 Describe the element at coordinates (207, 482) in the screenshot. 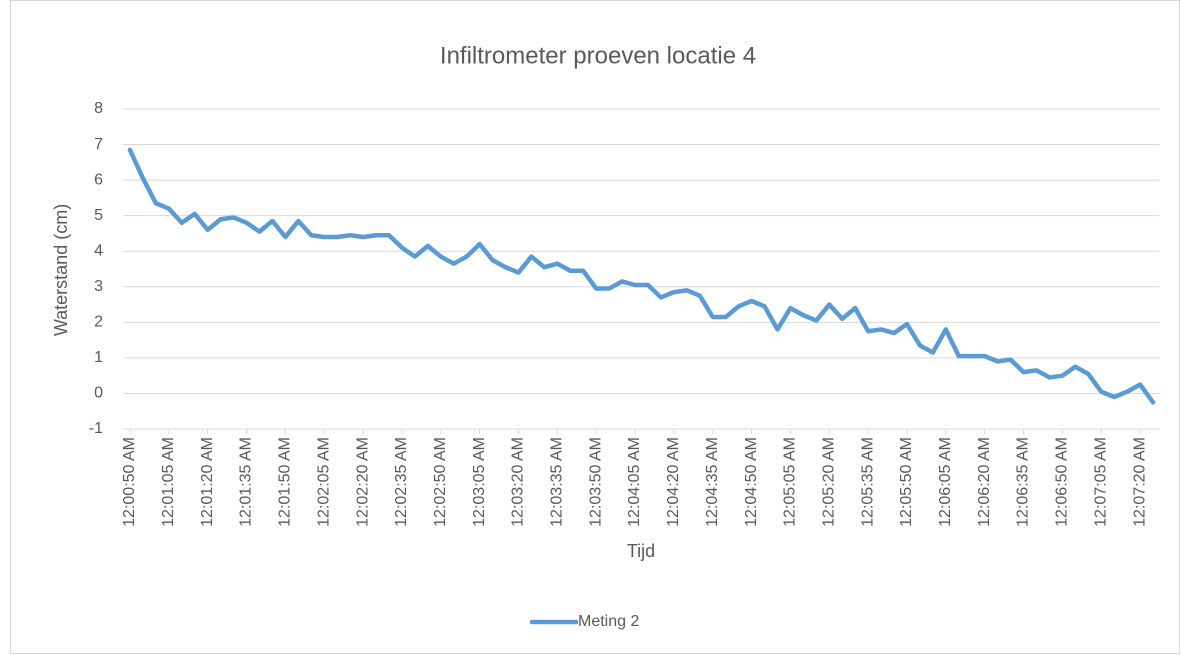

I see `x-tick-label: 12:01:20 AM` at that location.